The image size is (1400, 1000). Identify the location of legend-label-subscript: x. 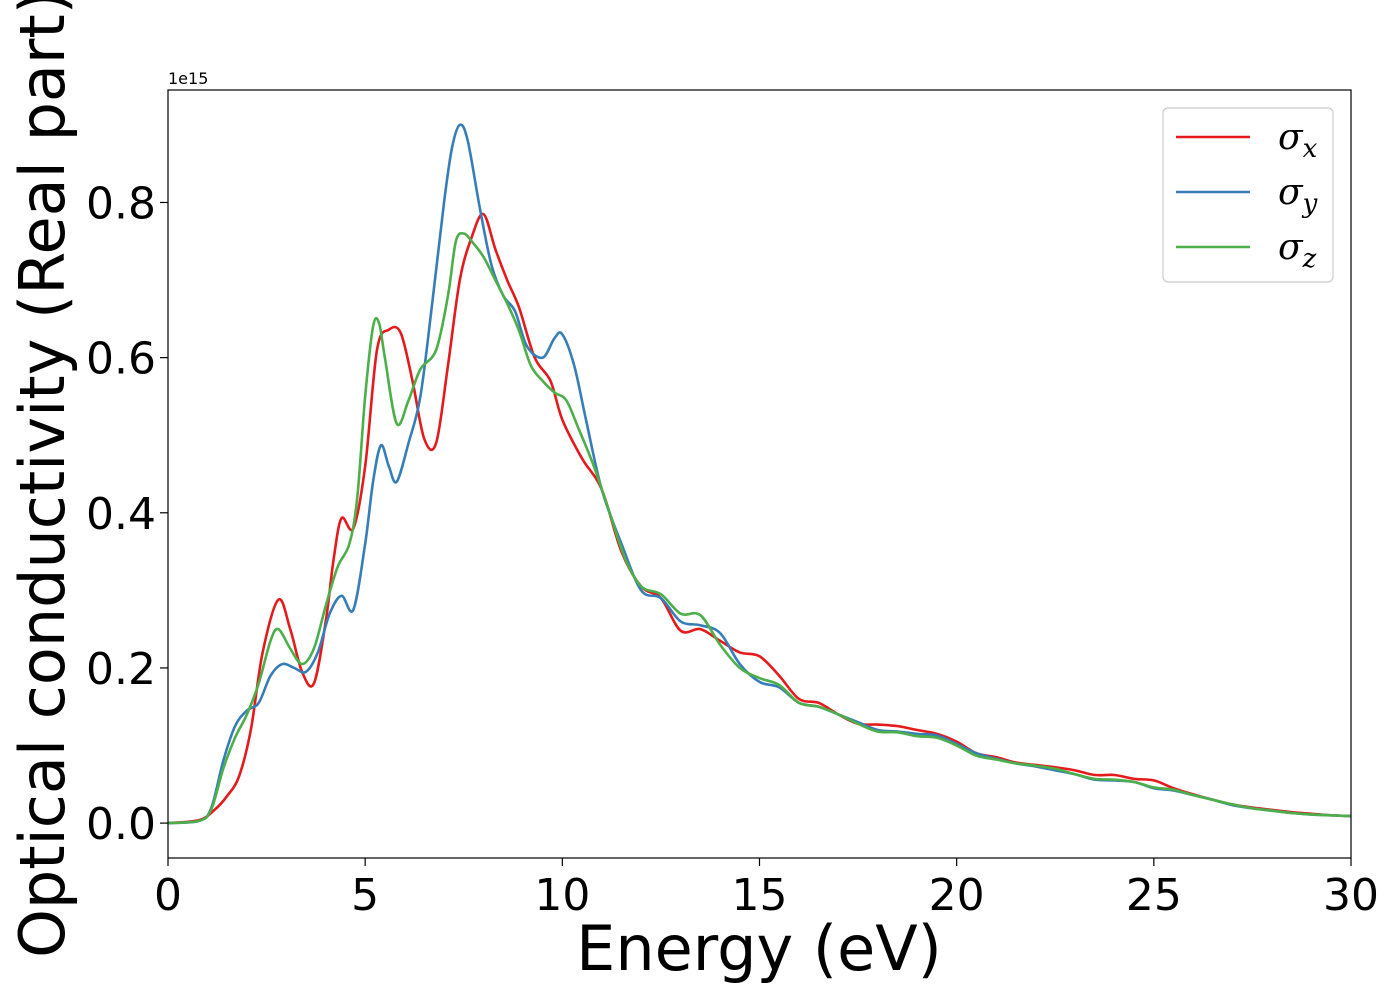
(1310, 149).